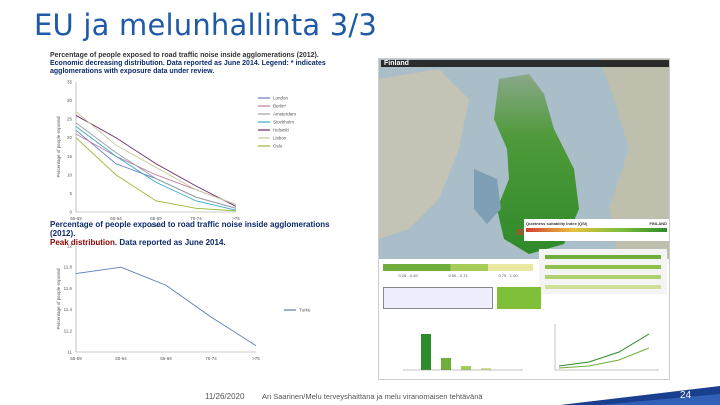  I want to click on series-line-amsterdam, so click(156, 165).